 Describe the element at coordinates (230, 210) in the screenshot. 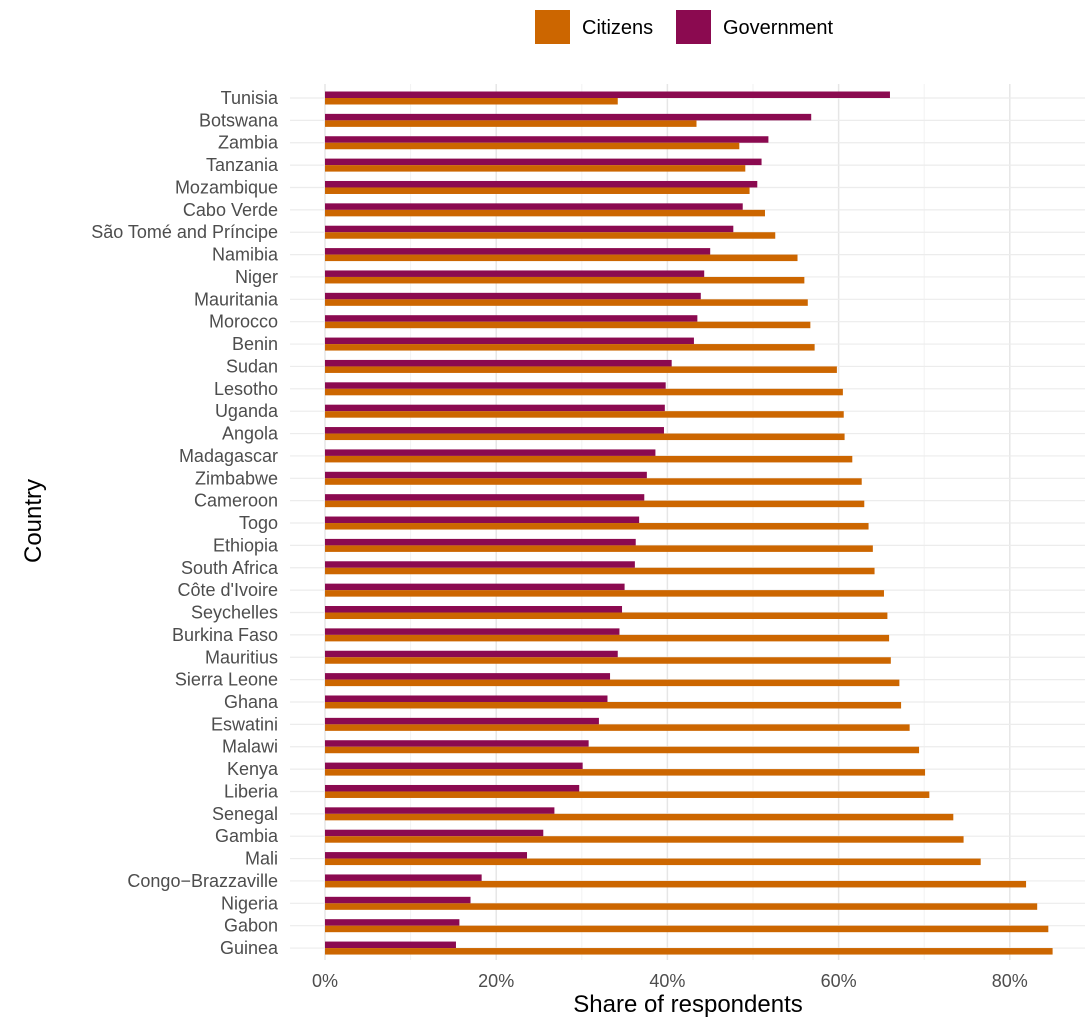

I see `y-tick-label: Cabo Verde` at that location.